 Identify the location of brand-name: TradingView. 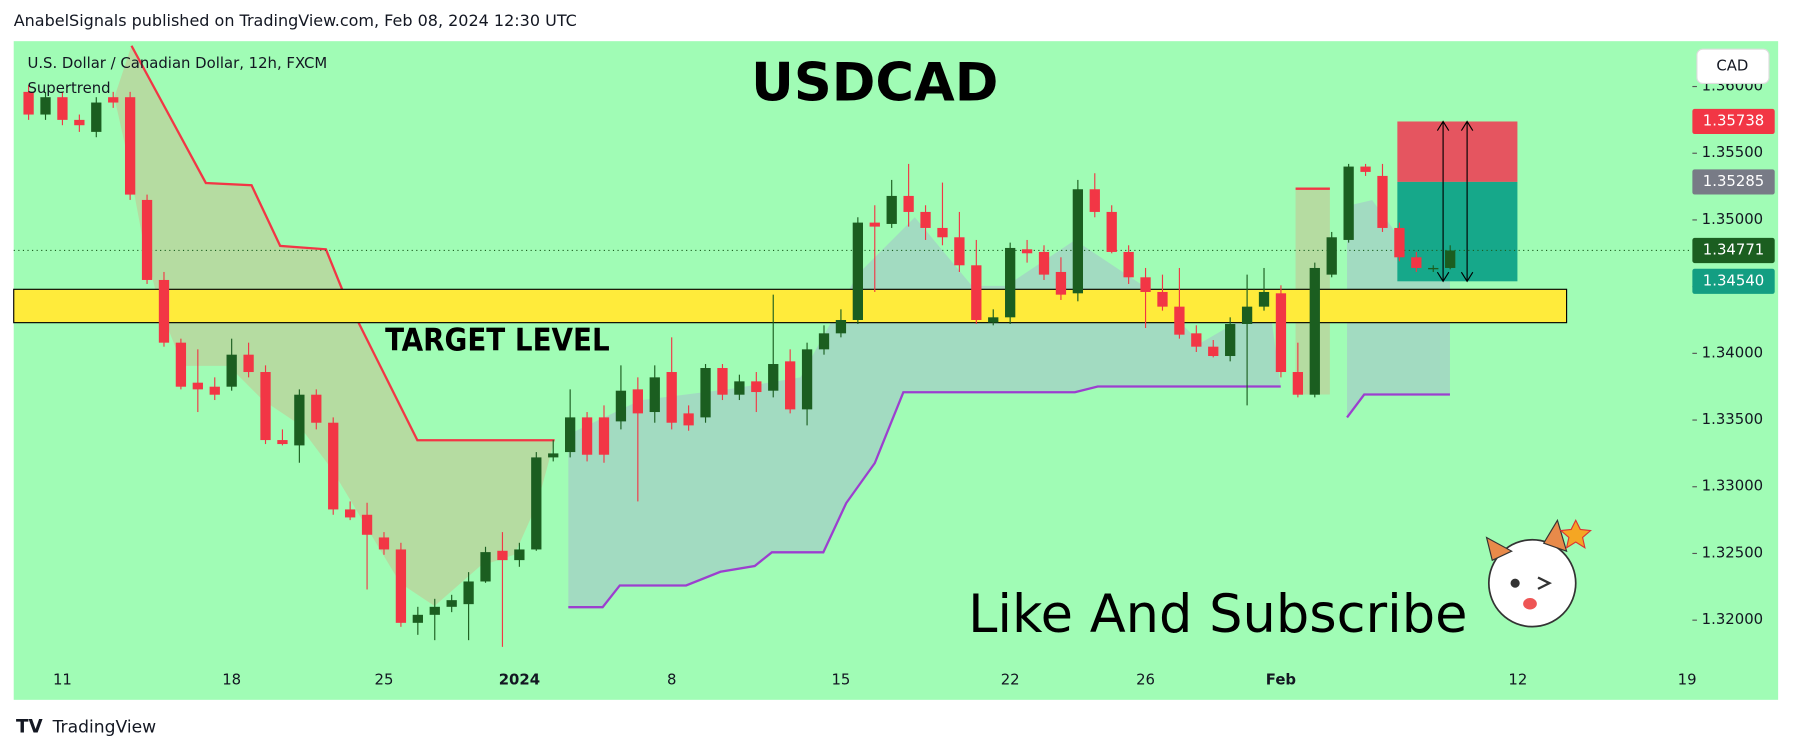
(104, 727).